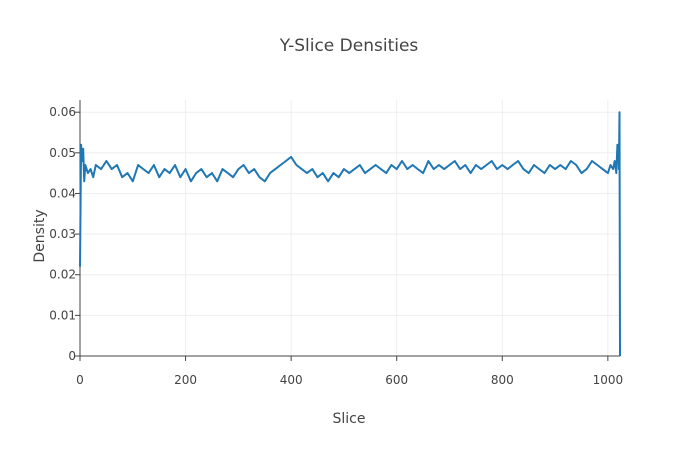  Describe the element at coordinates (80, 380) in the screenshot. I see `x-tick-label: 0` at that location.